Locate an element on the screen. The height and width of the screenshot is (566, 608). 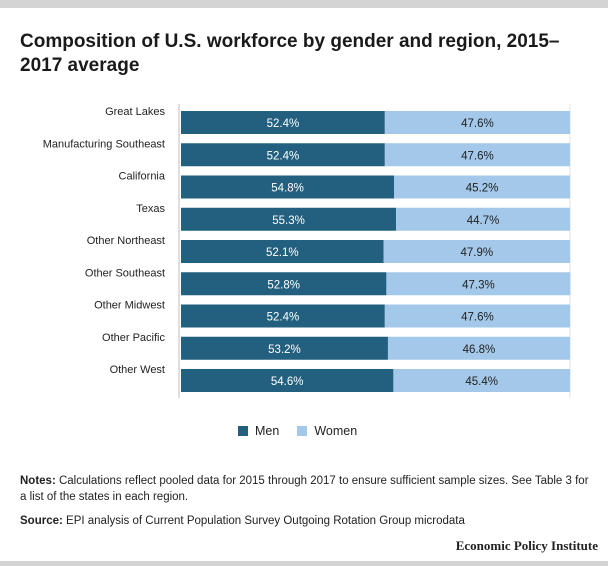
data-label-men: 53.2% is located at coordinates (284, 350).